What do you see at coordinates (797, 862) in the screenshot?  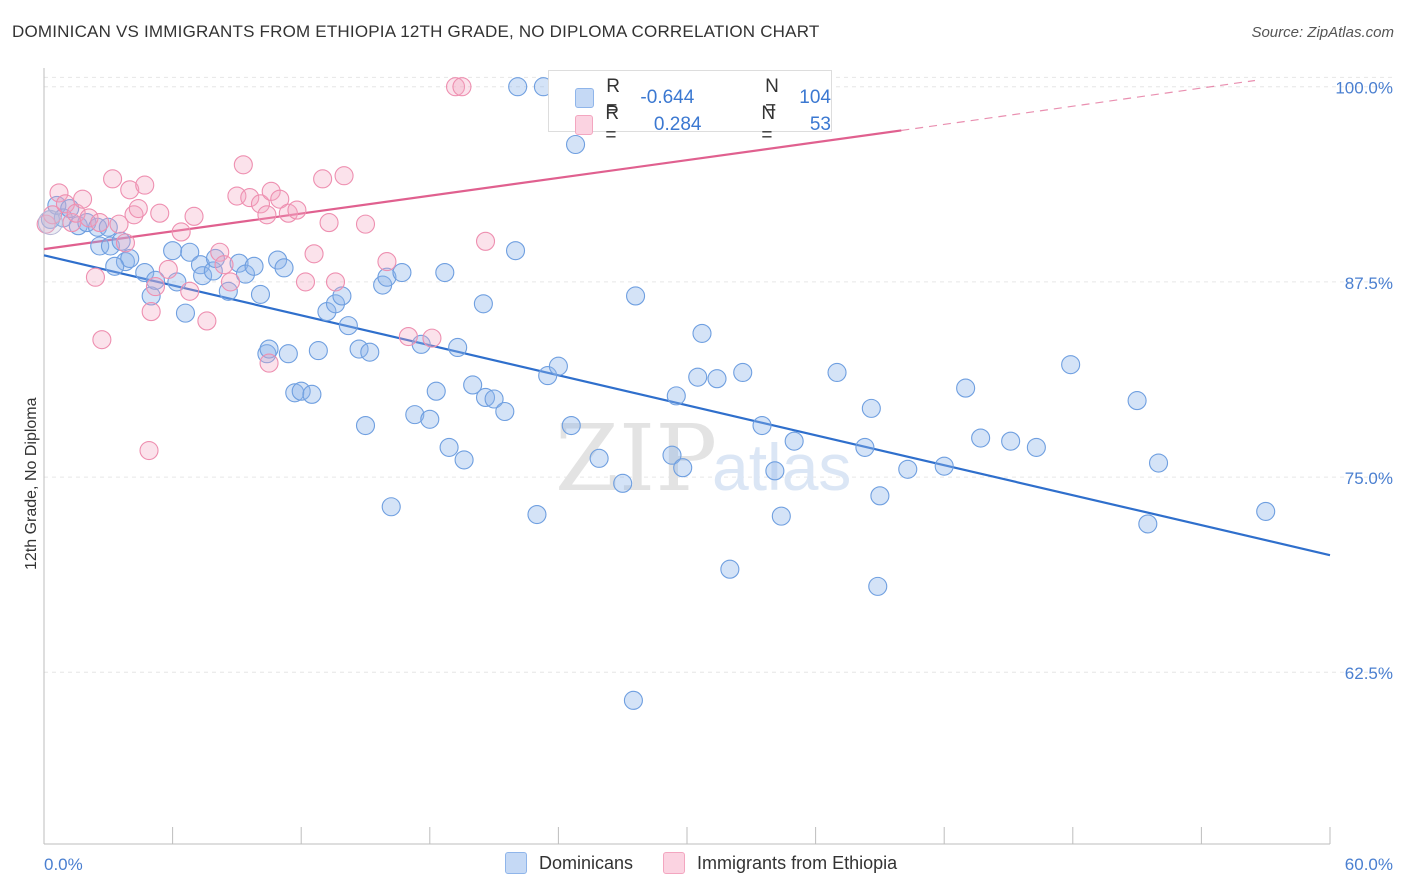 I see `bottom-legend-label: Immigrants from Ethiopia` at bounding box center [797, 862].